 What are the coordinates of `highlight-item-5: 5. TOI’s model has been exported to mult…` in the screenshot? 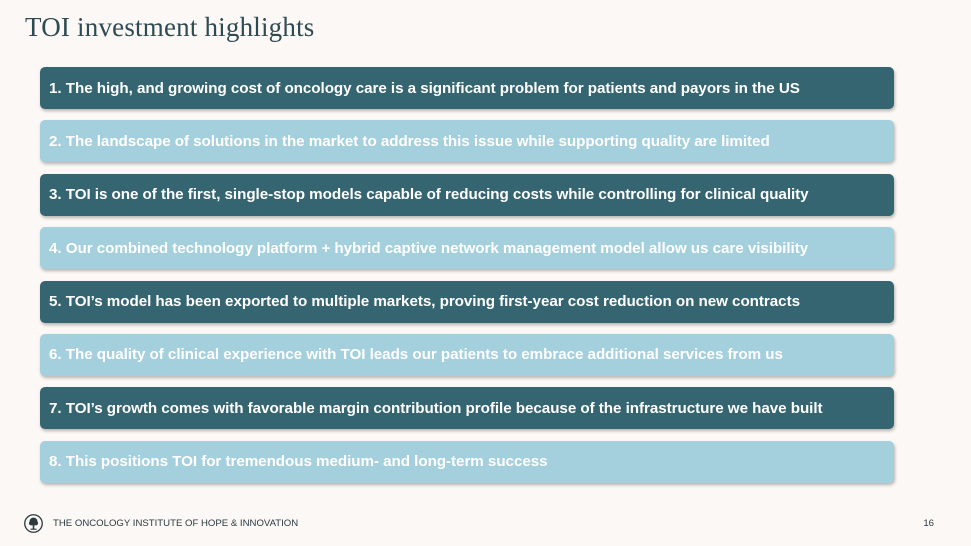 It's located at (467, 301).